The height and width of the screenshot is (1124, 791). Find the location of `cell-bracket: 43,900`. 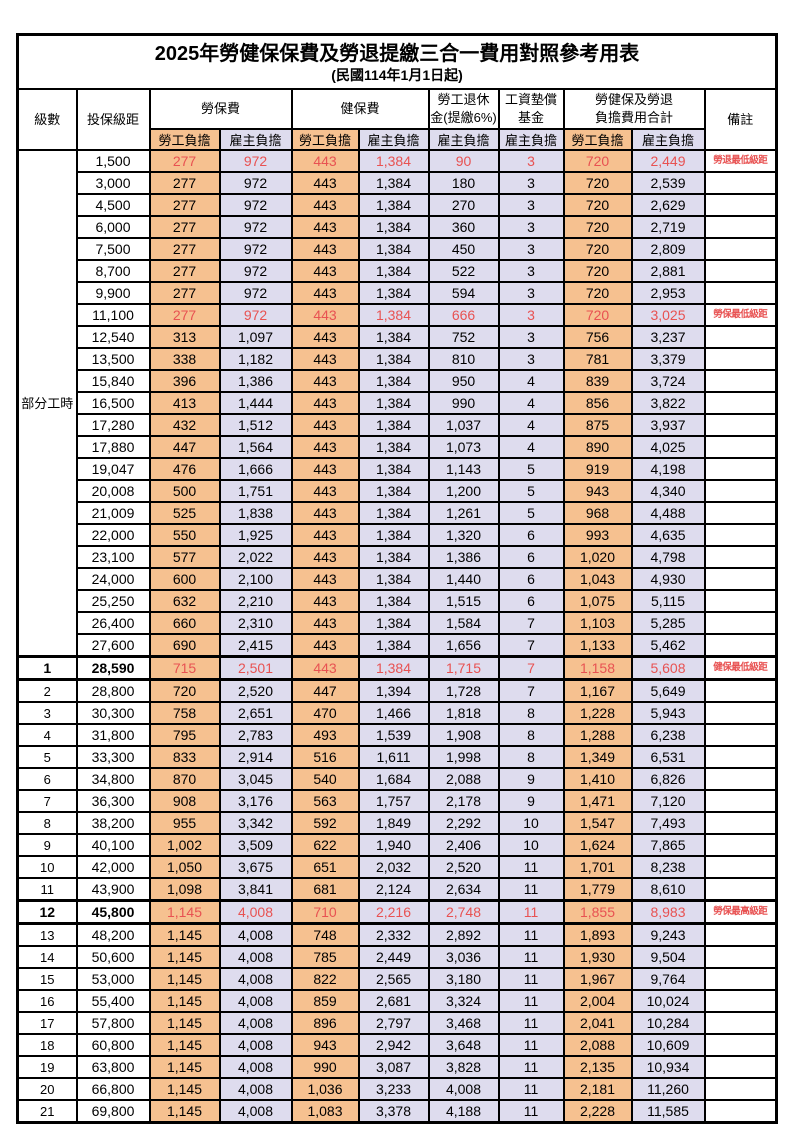

cell-bracket: 43,900 is located at coordinates (113, 889).